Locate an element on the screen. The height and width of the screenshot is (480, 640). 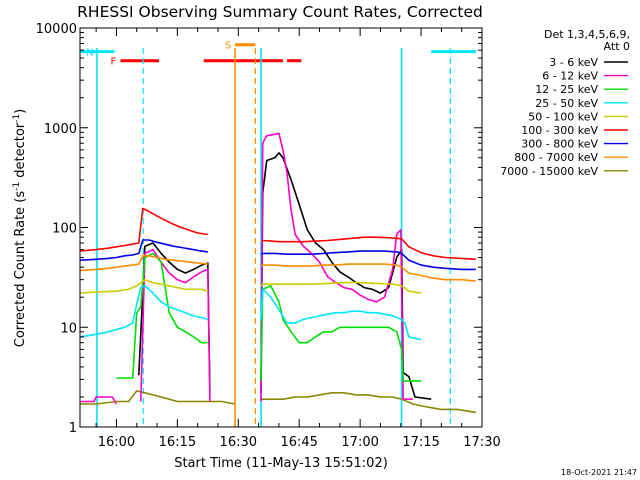
x-tick-label: 16:15 is located at coordinates (177, 442).